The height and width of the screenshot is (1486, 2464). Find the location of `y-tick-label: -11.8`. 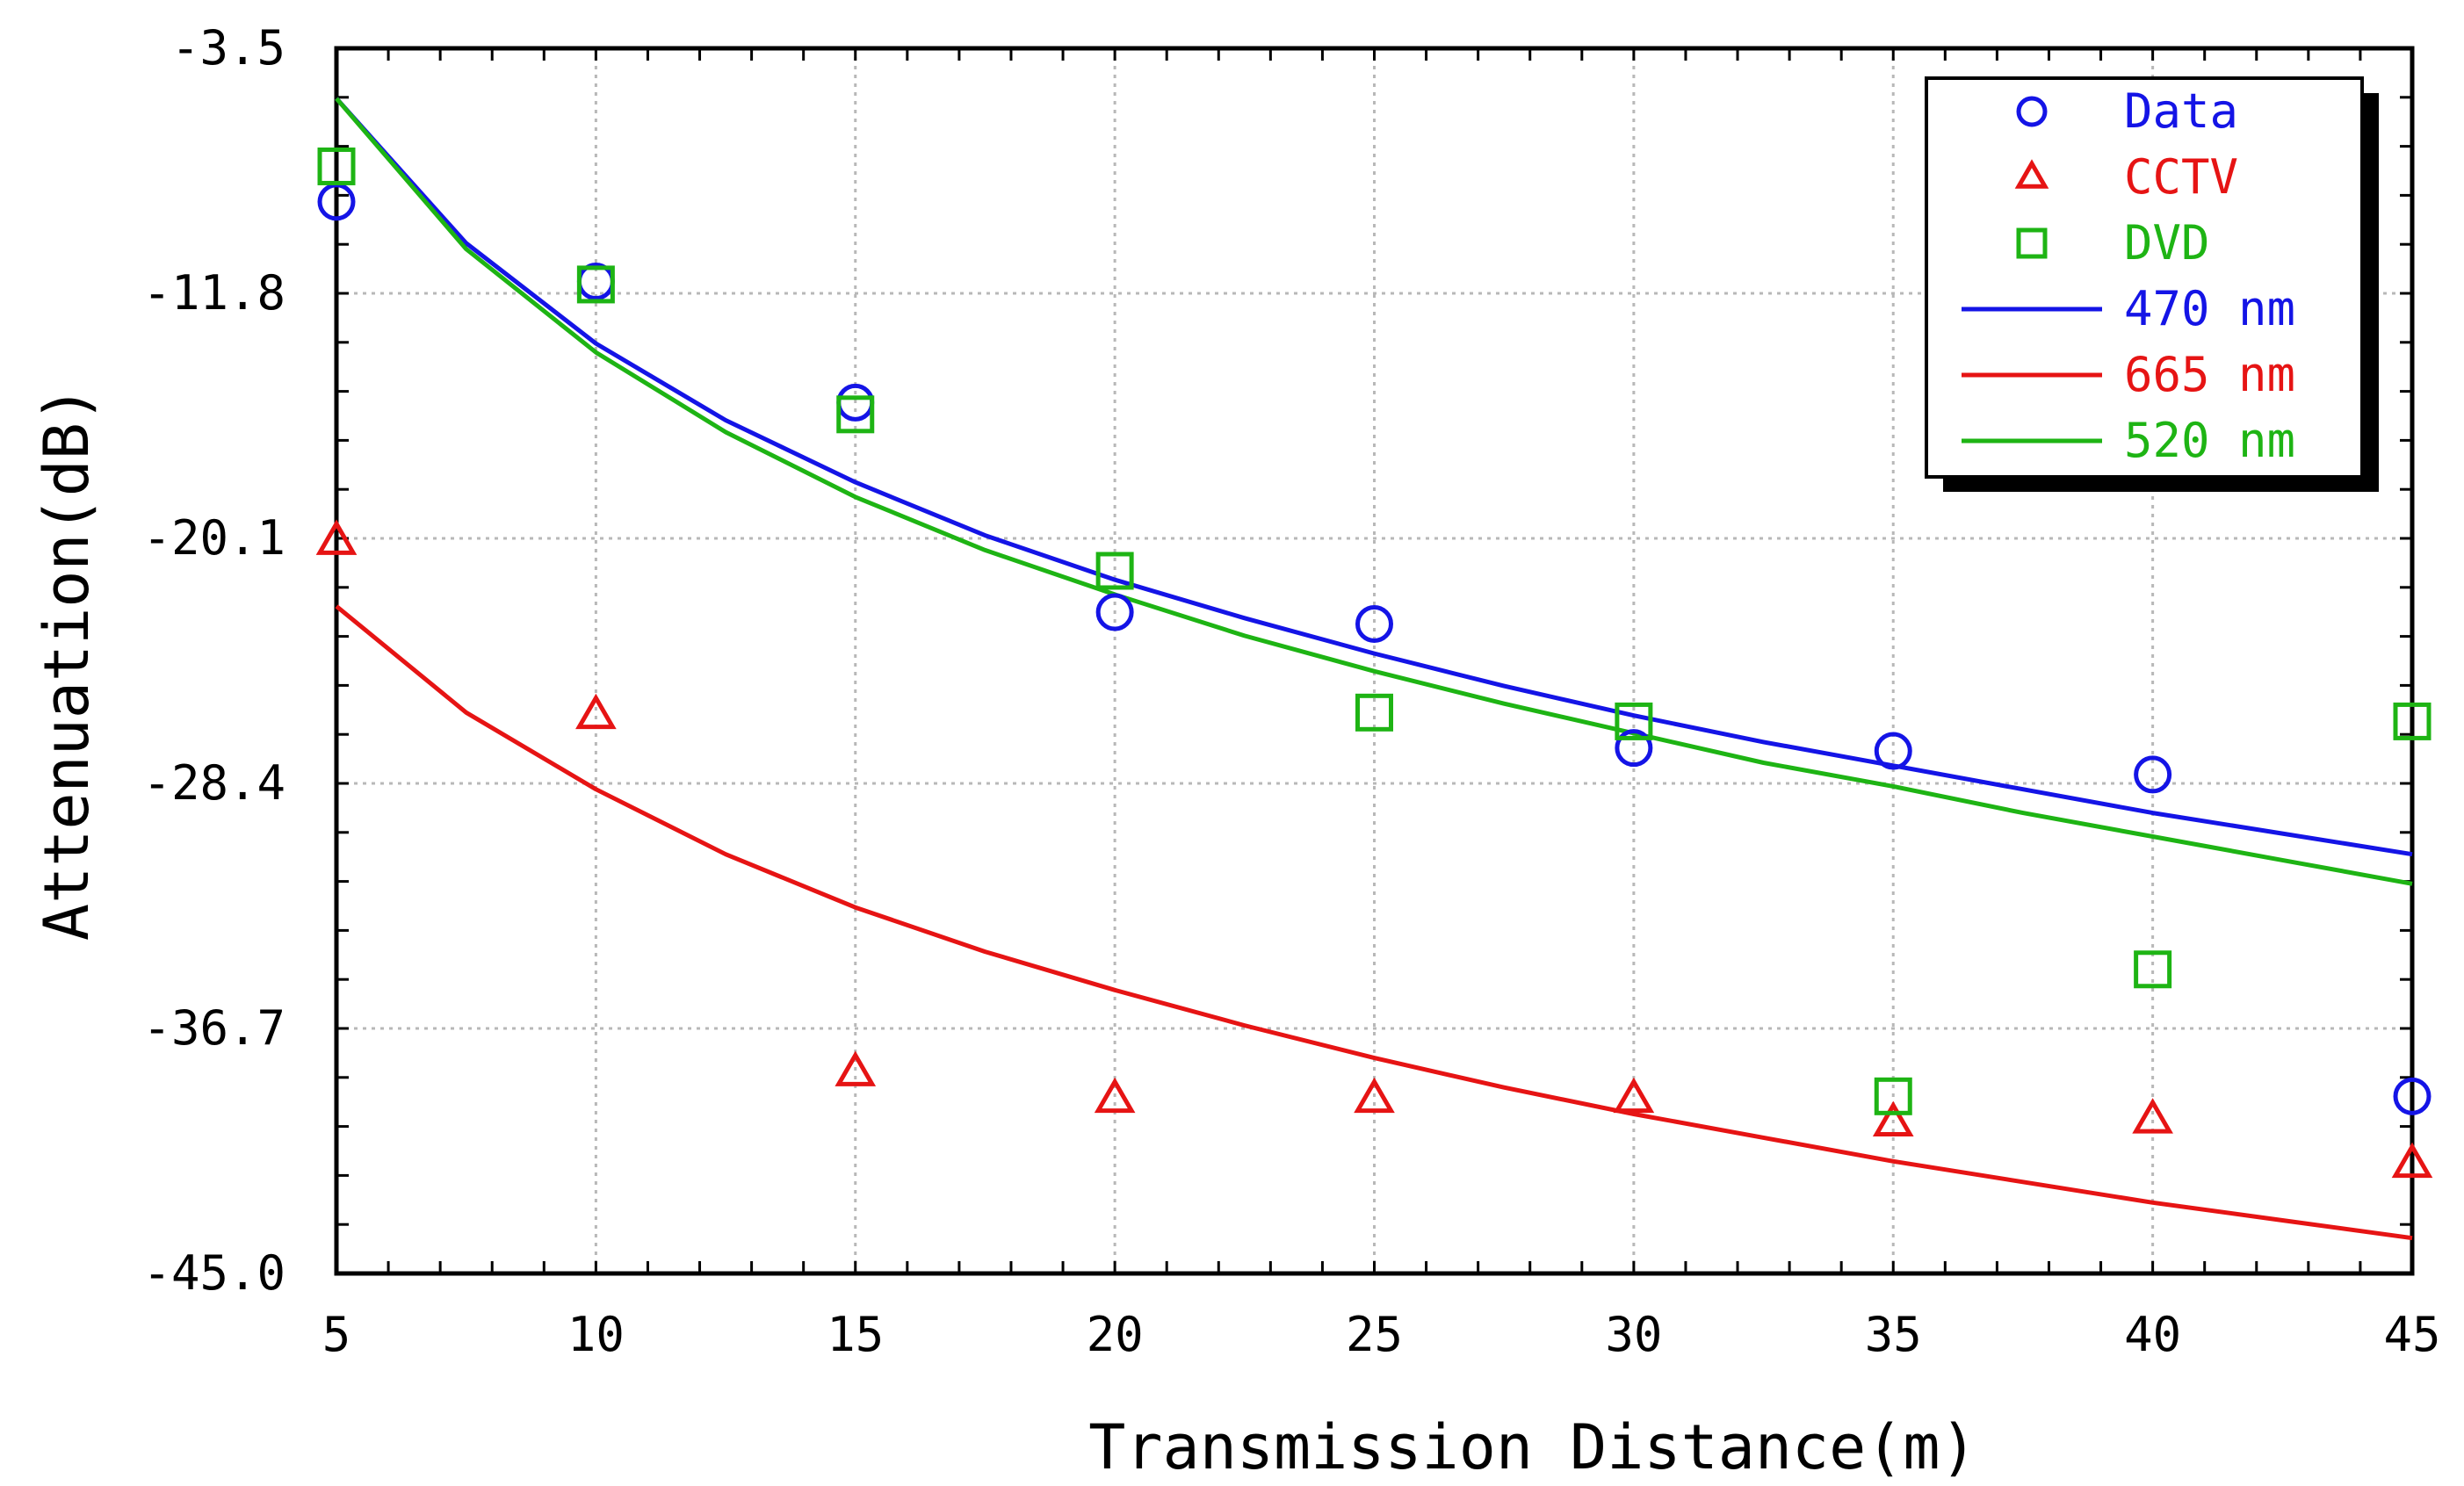

y-tick-label: -11.8 is located at coordinates (213, 293).